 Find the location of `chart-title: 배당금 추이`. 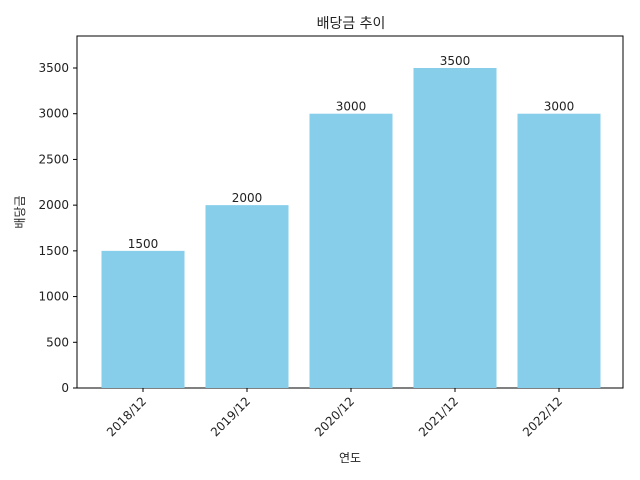

chart-title: 배당금 추이 is located at coordinates (351, 24).